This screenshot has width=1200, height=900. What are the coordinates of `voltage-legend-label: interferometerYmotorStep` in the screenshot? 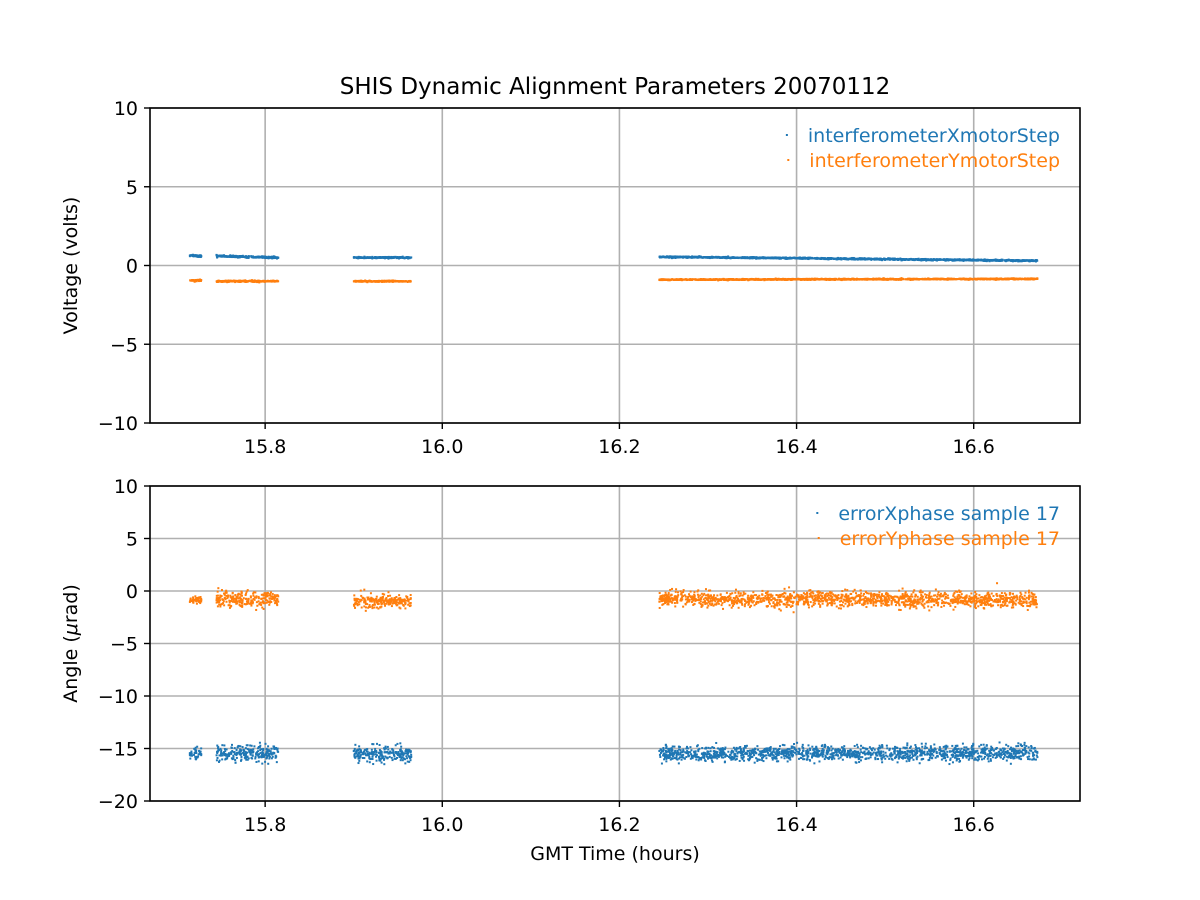 It's located at (934, 161).